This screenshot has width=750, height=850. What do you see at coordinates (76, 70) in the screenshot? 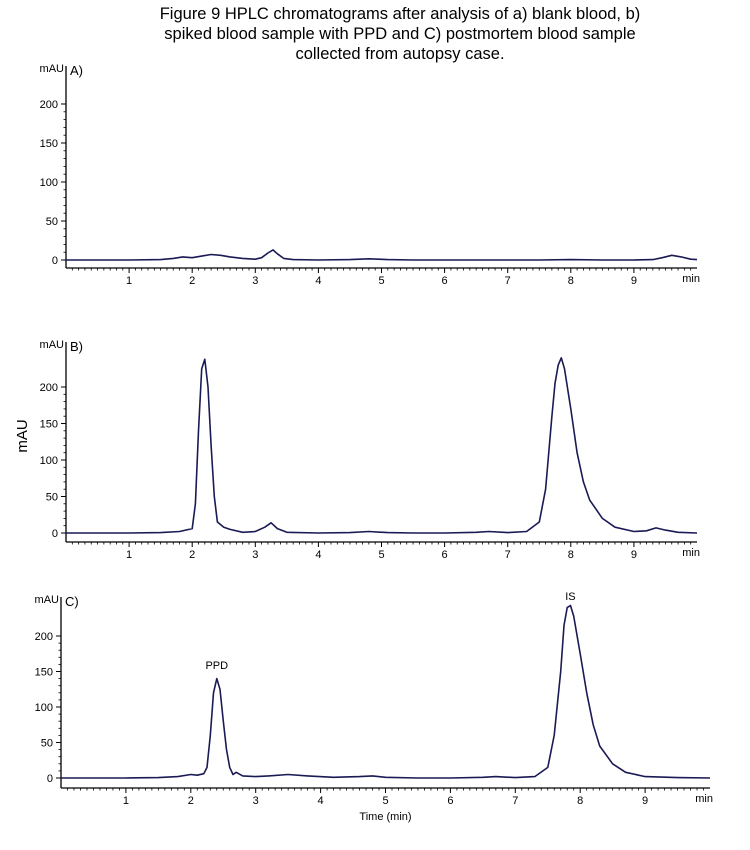
I see `panel-1-panel-label: A)` at bounding box center [76, 70].